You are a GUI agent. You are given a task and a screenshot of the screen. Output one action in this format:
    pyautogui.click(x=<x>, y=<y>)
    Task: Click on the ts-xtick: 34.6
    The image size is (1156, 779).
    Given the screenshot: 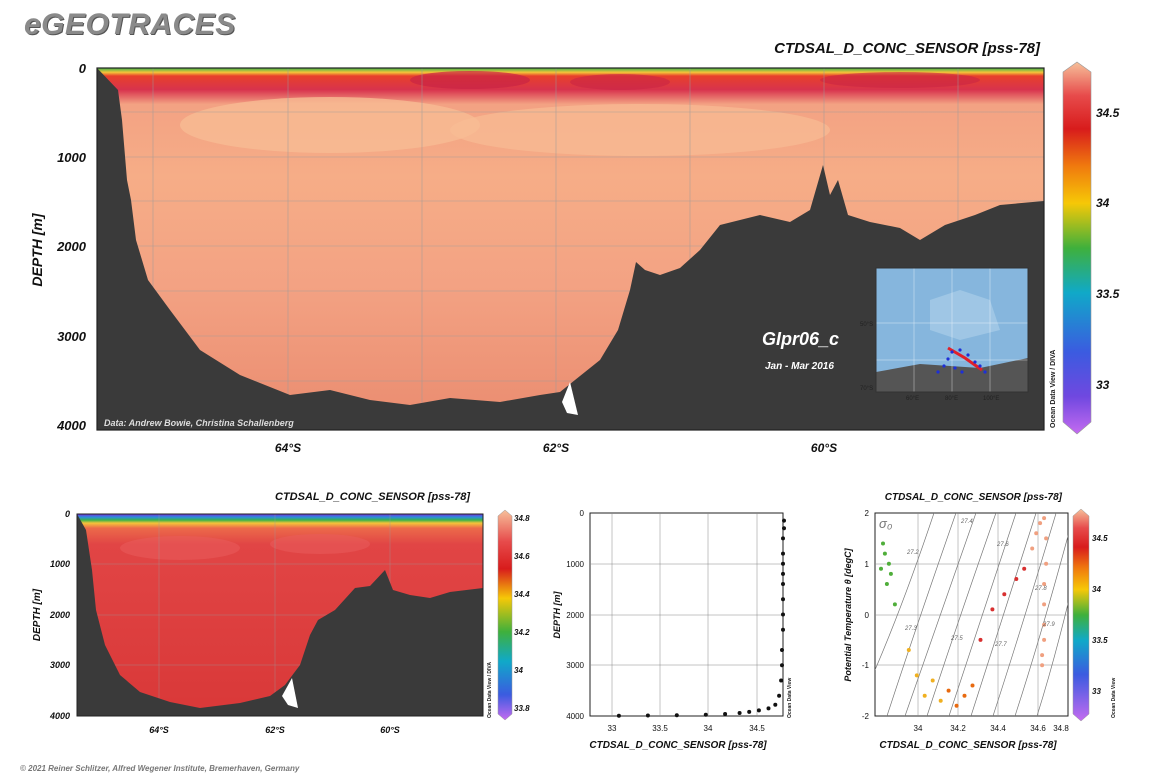 What is the action you would take?
    pyautogui.click(x=1038, y=728)
    